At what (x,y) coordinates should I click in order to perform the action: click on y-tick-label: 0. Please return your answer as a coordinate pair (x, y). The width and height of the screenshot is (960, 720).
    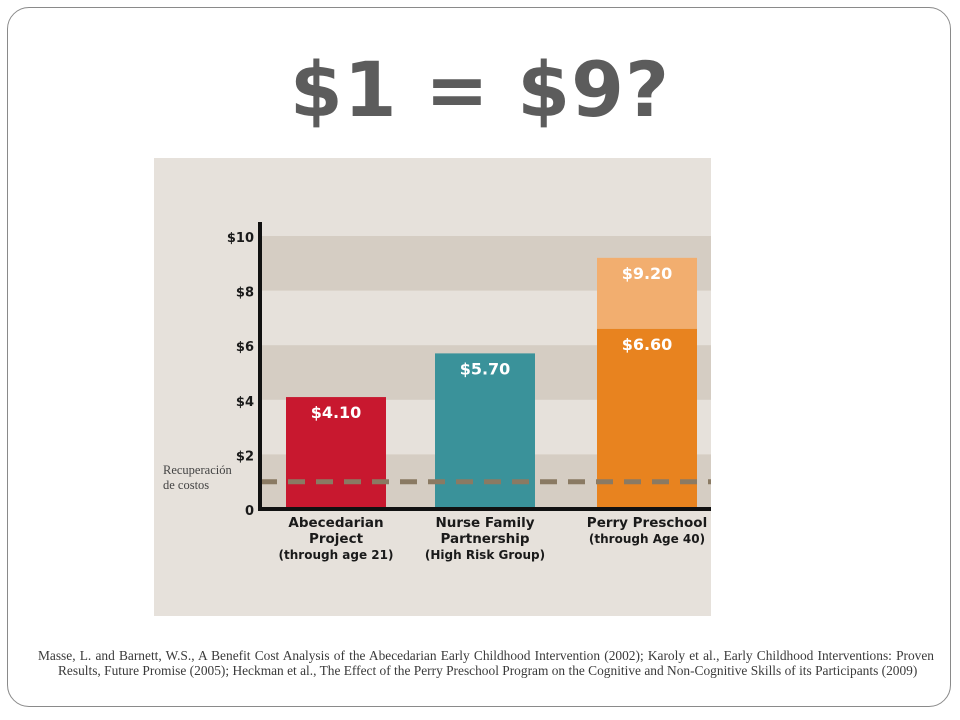
    Looking at the image, I should click on (249, 511).